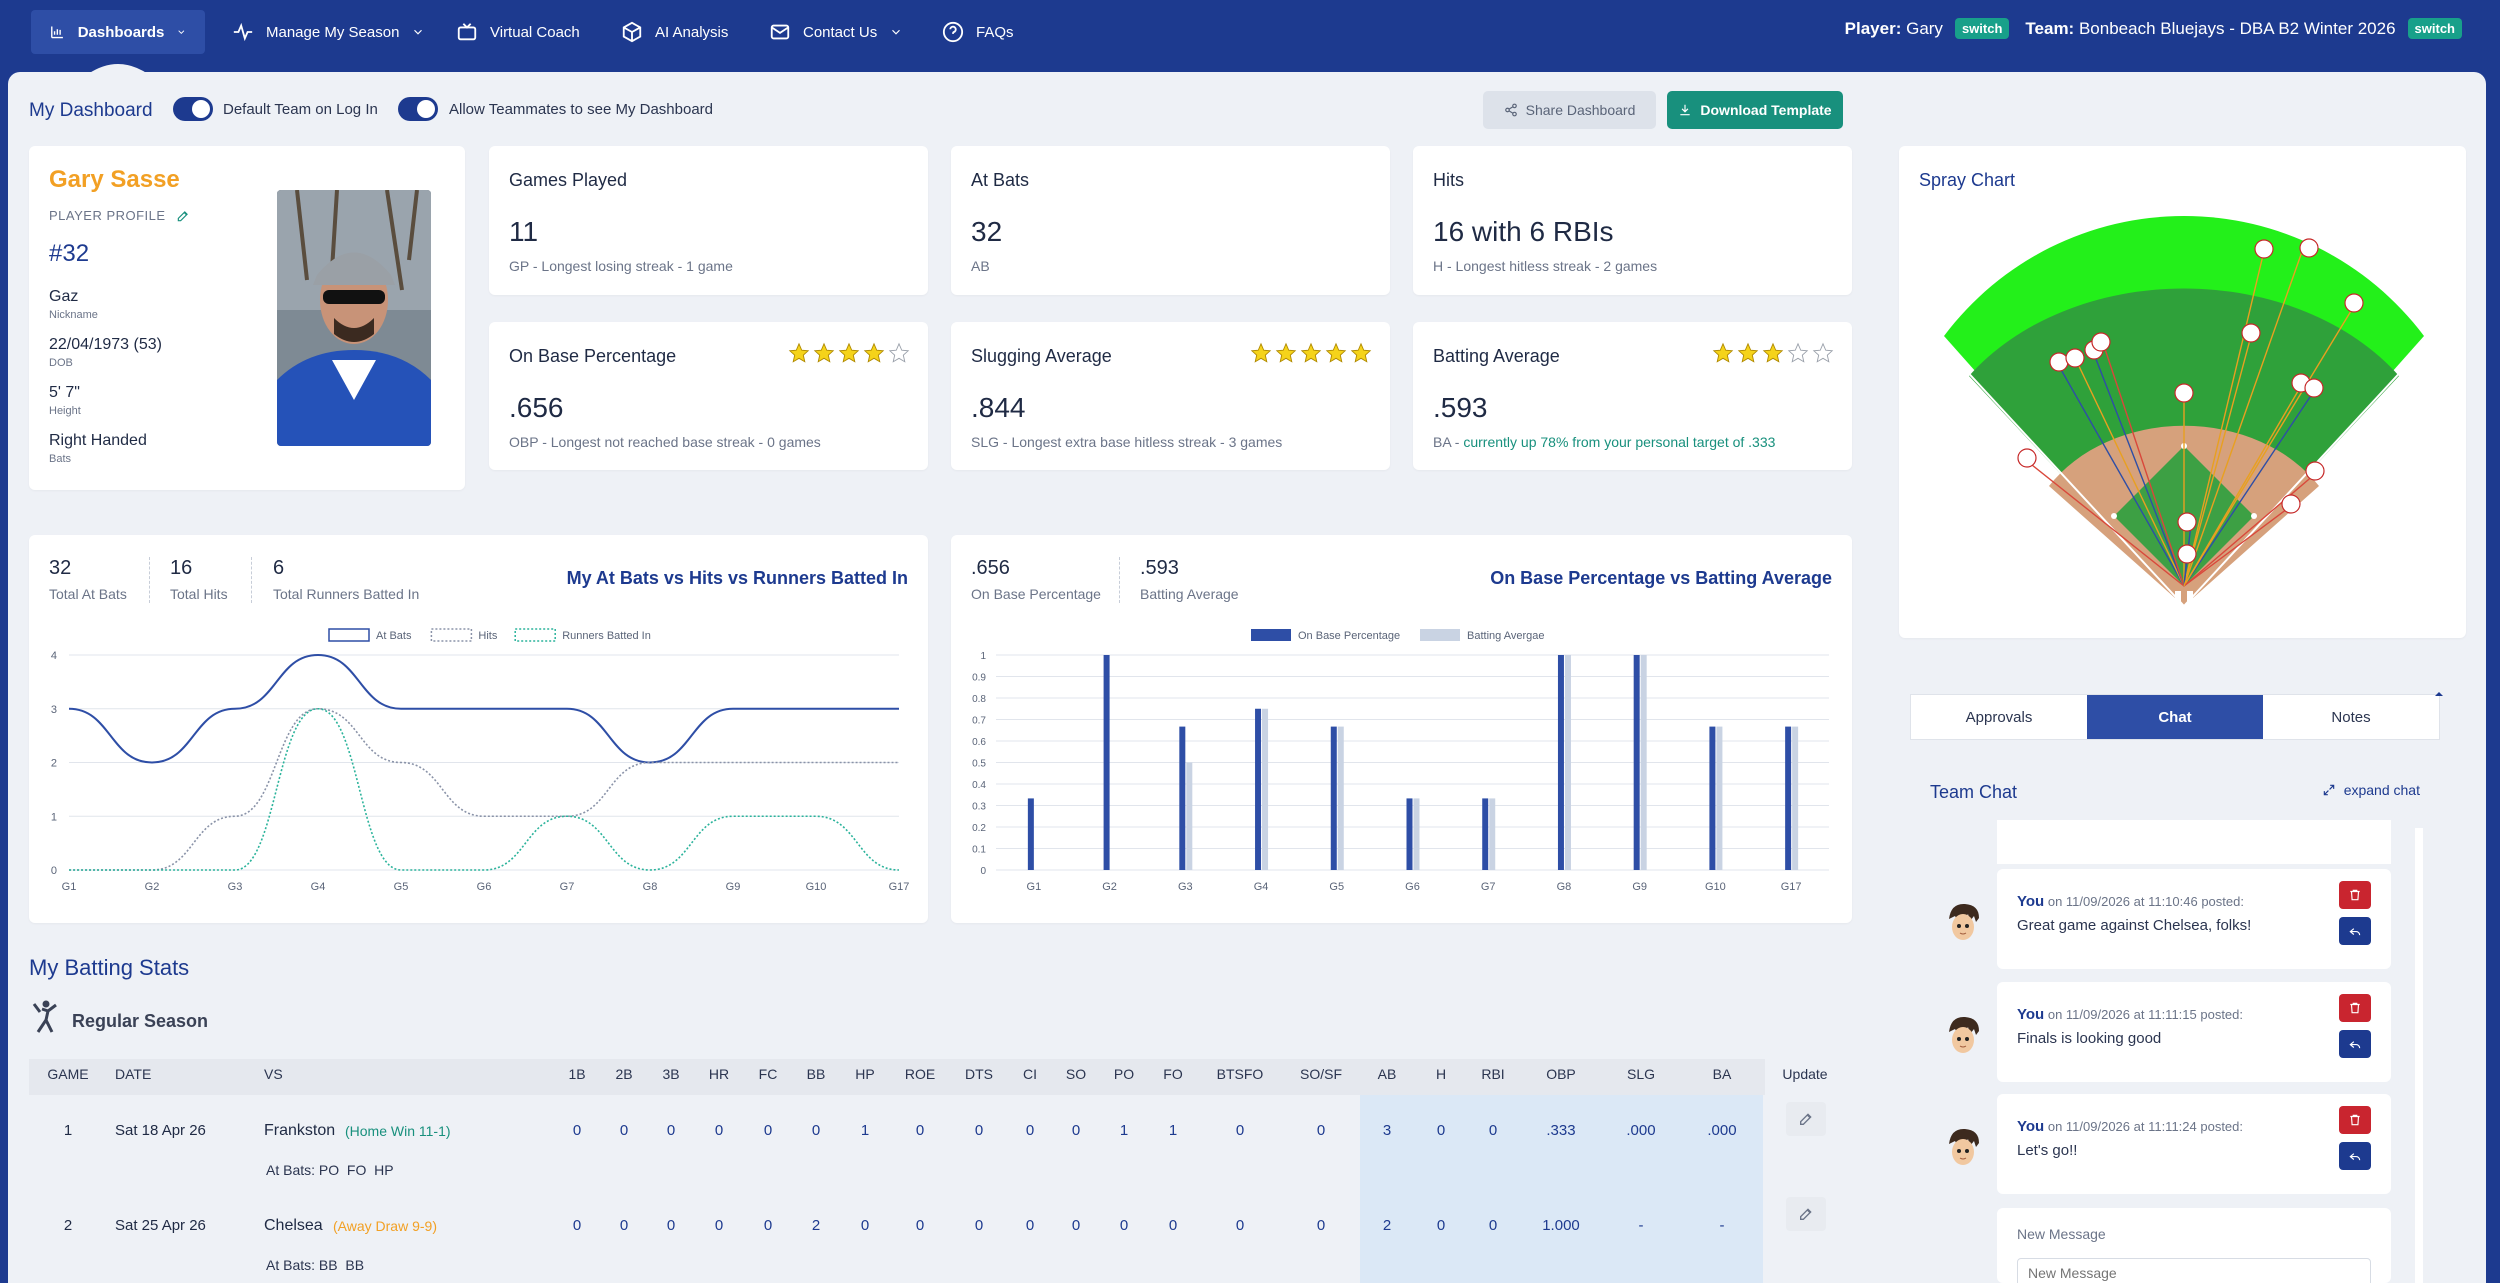  What do you see at coordinates (1999, 717) in the screenshot?
I see `tab-approvals: Approvals` at bounding box center [1999, 717].